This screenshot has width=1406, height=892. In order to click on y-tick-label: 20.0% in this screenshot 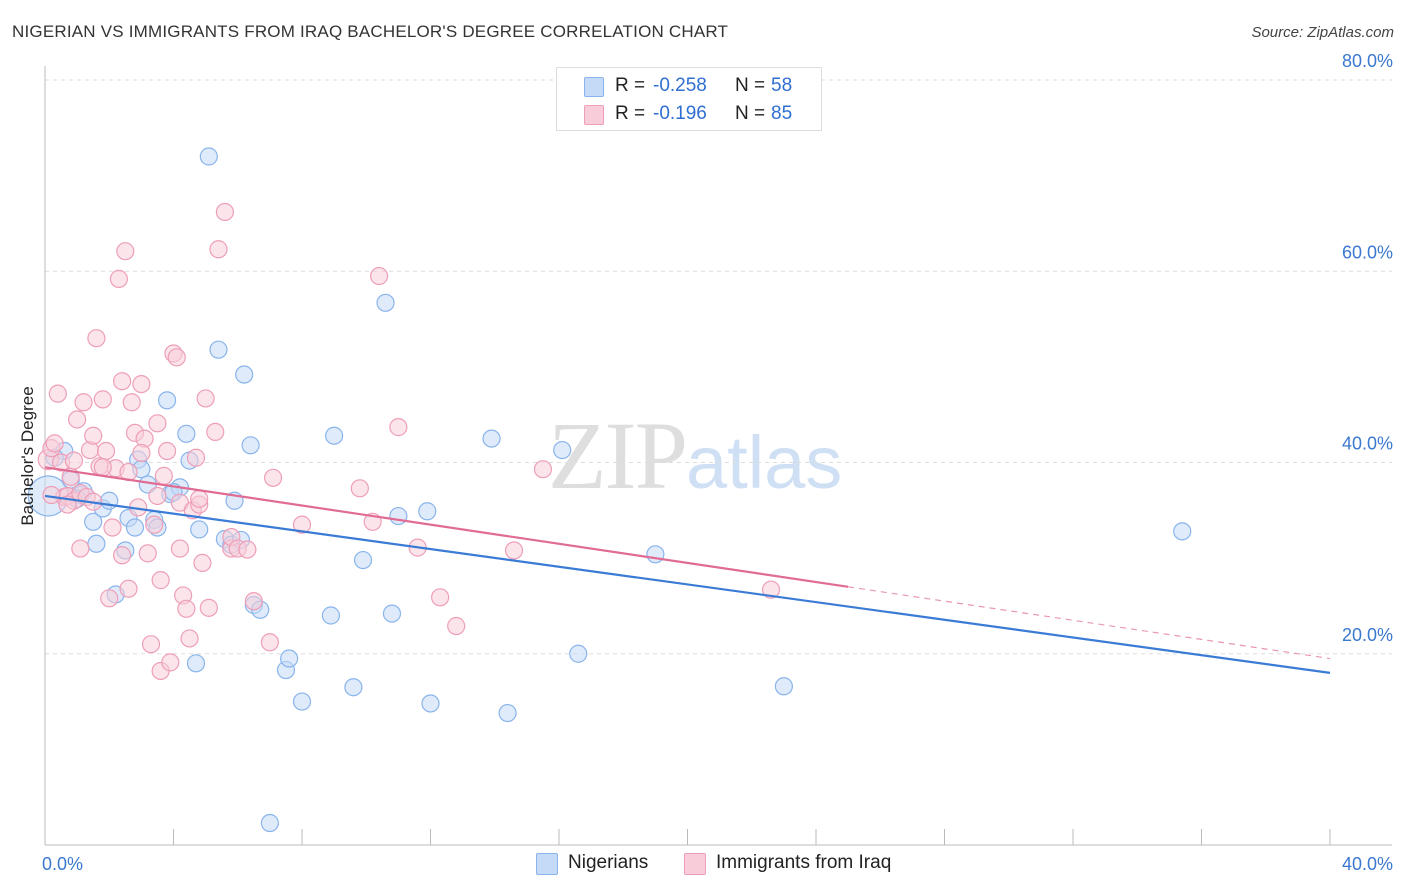, I will do `click(1367, 635)`.